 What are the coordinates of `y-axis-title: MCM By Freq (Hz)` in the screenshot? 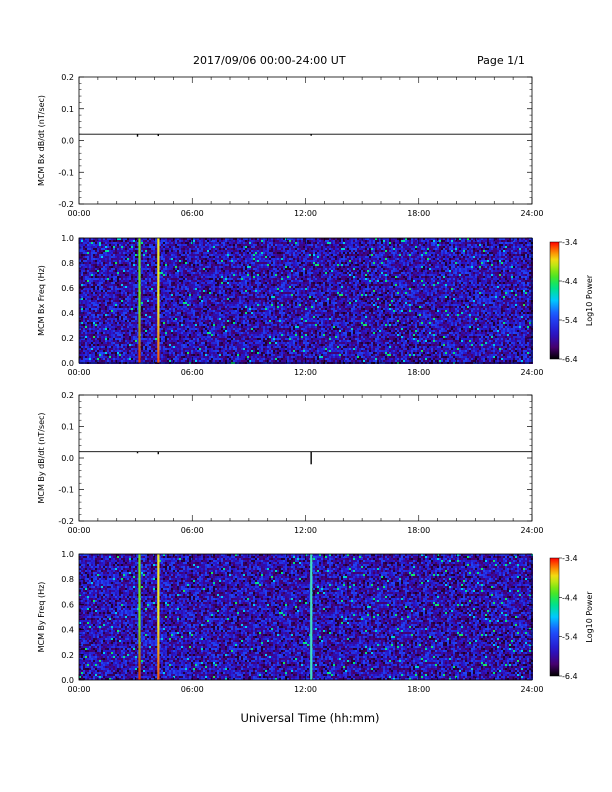 It's located at (41, 617).